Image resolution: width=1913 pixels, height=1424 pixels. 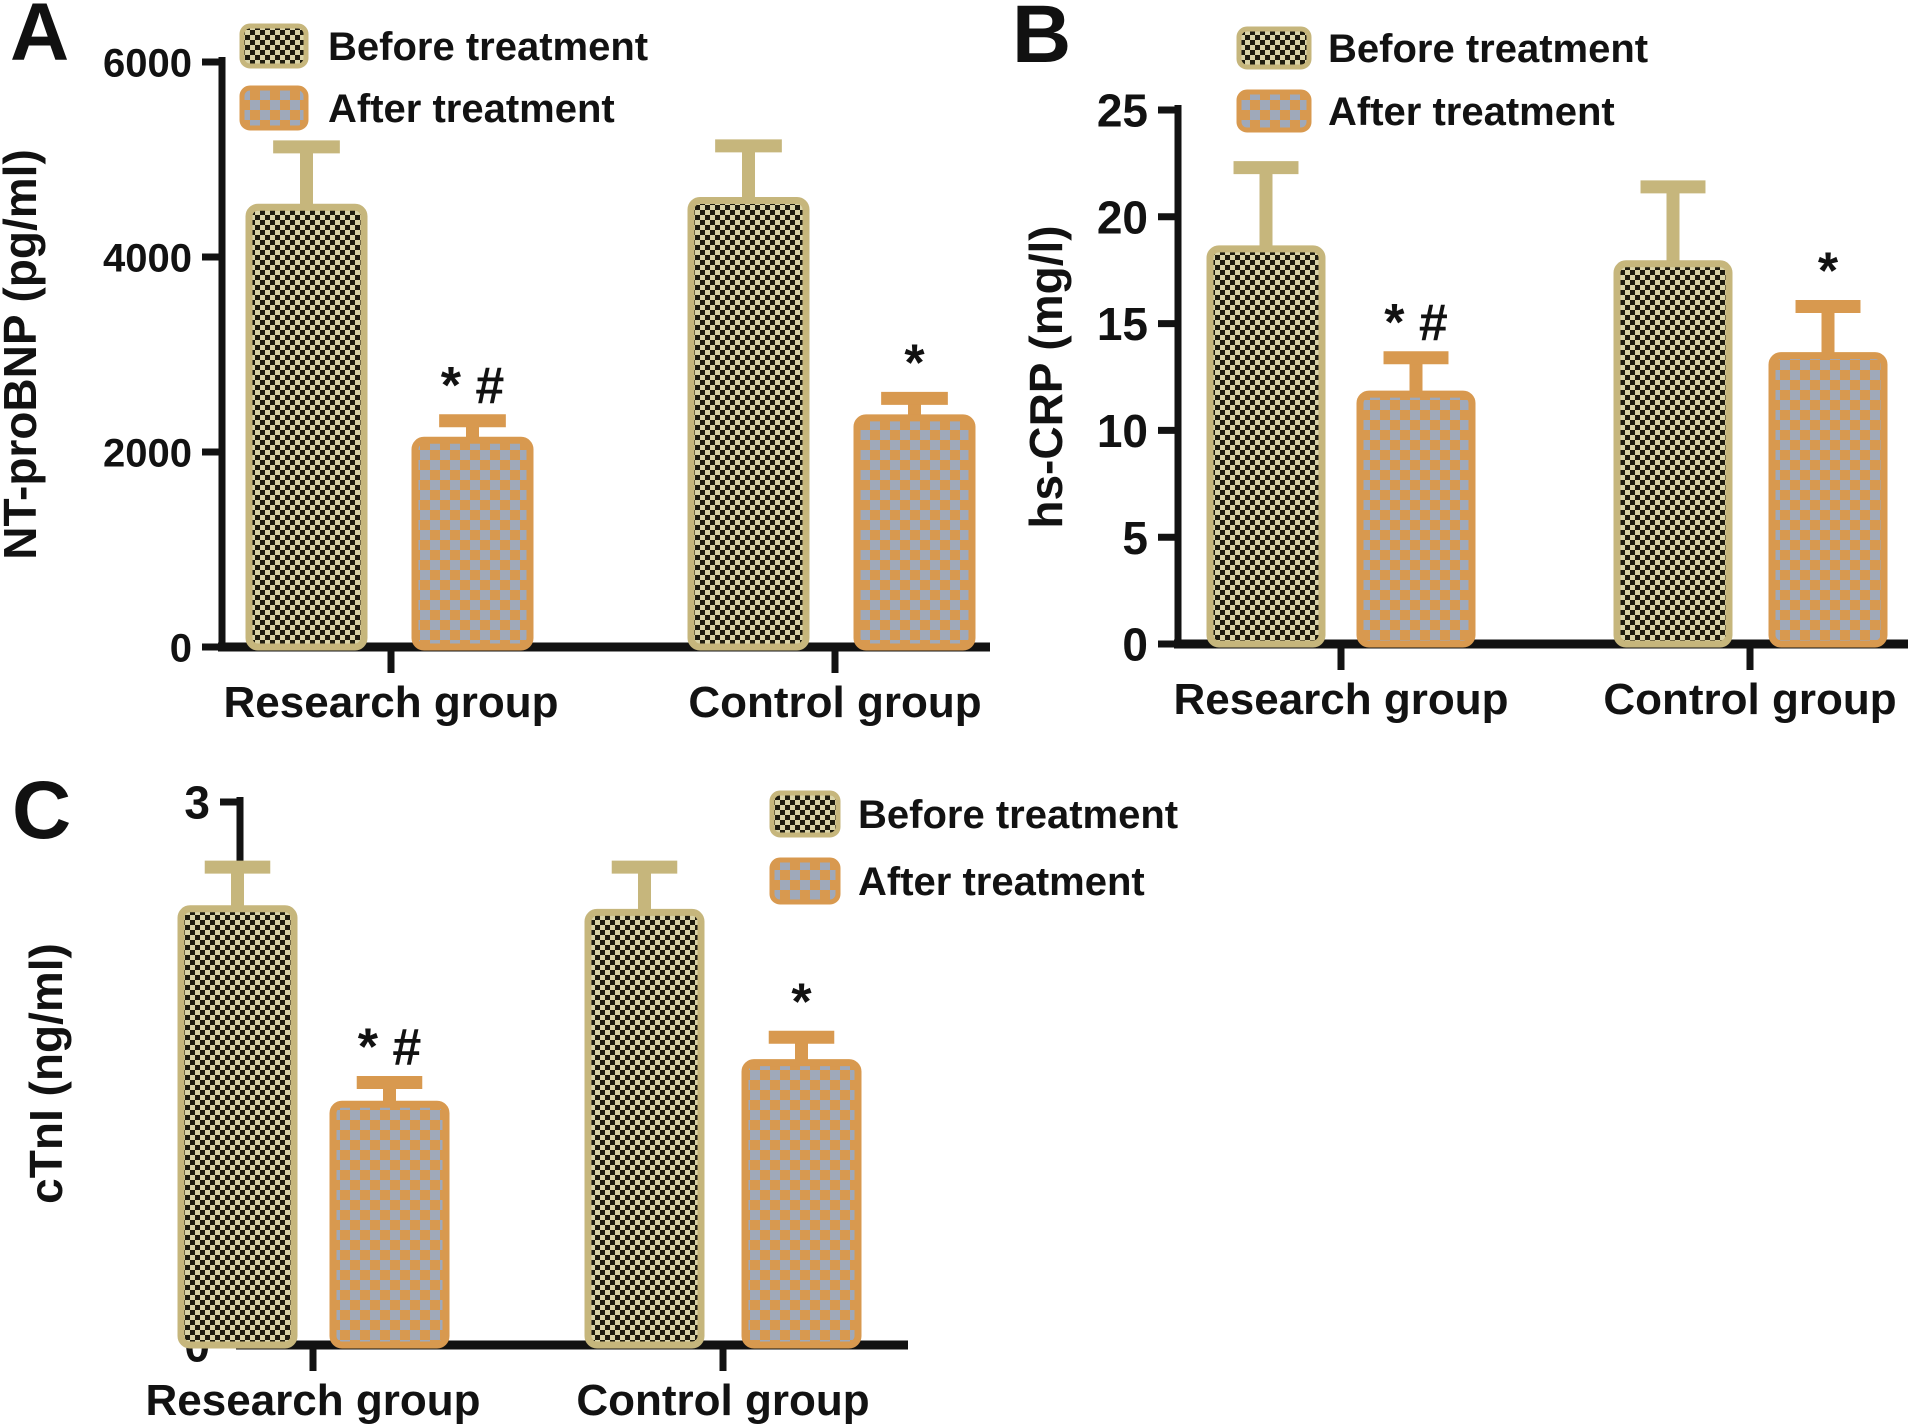 I want to click on y-axis-title: hs-CRP (mg/l), so click(x=1046, y=376).